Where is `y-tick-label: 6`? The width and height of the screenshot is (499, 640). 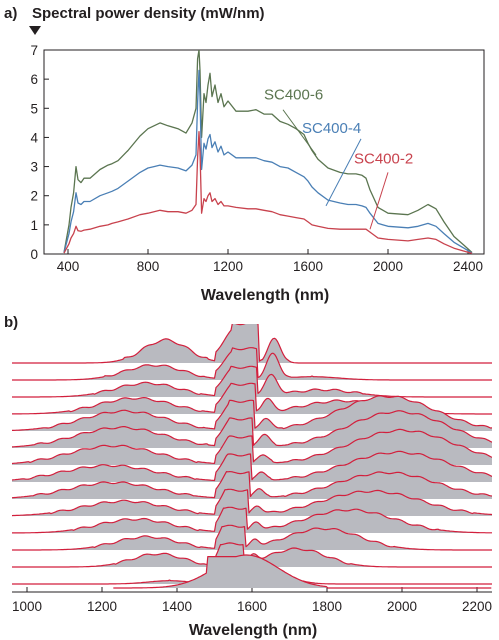
y-tick-label: 6 is located at coordinates (34, 79).